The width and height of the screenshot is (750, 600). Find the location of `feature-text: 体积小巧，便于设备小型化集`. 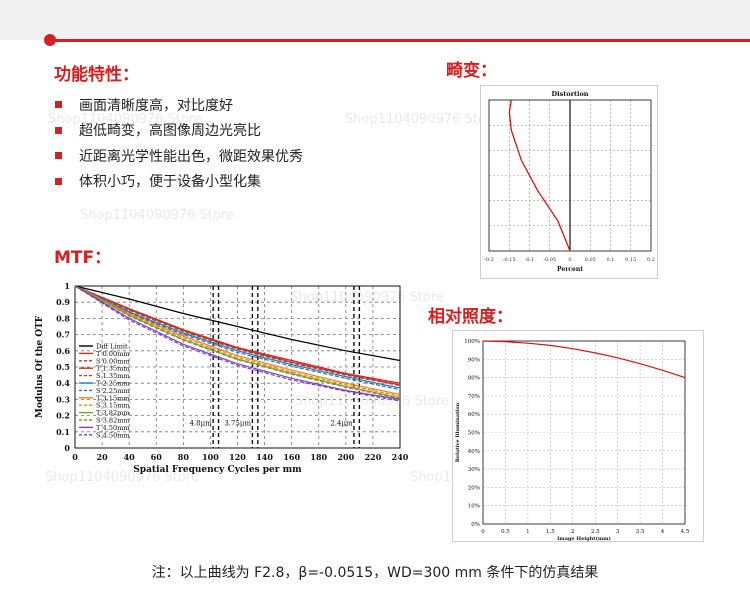

feature-text: 体积小巧，便于设备小型化集 is located at coordinates (170, 182).